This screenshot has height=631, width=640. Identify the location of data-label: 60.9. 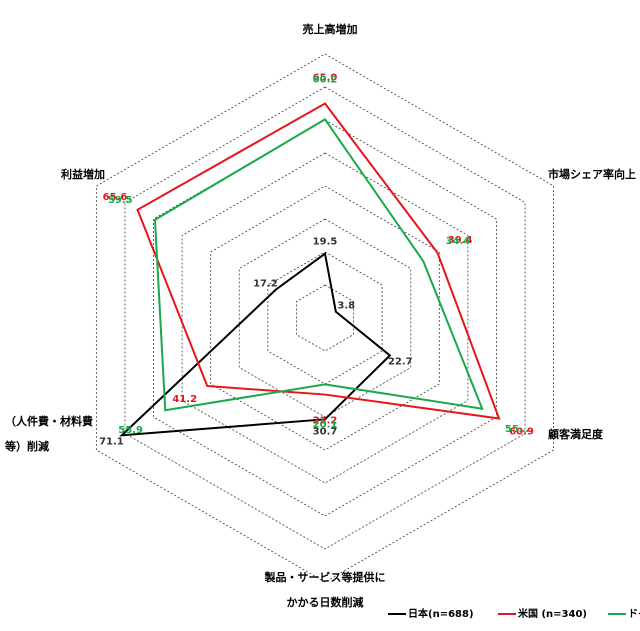
(521, 431).